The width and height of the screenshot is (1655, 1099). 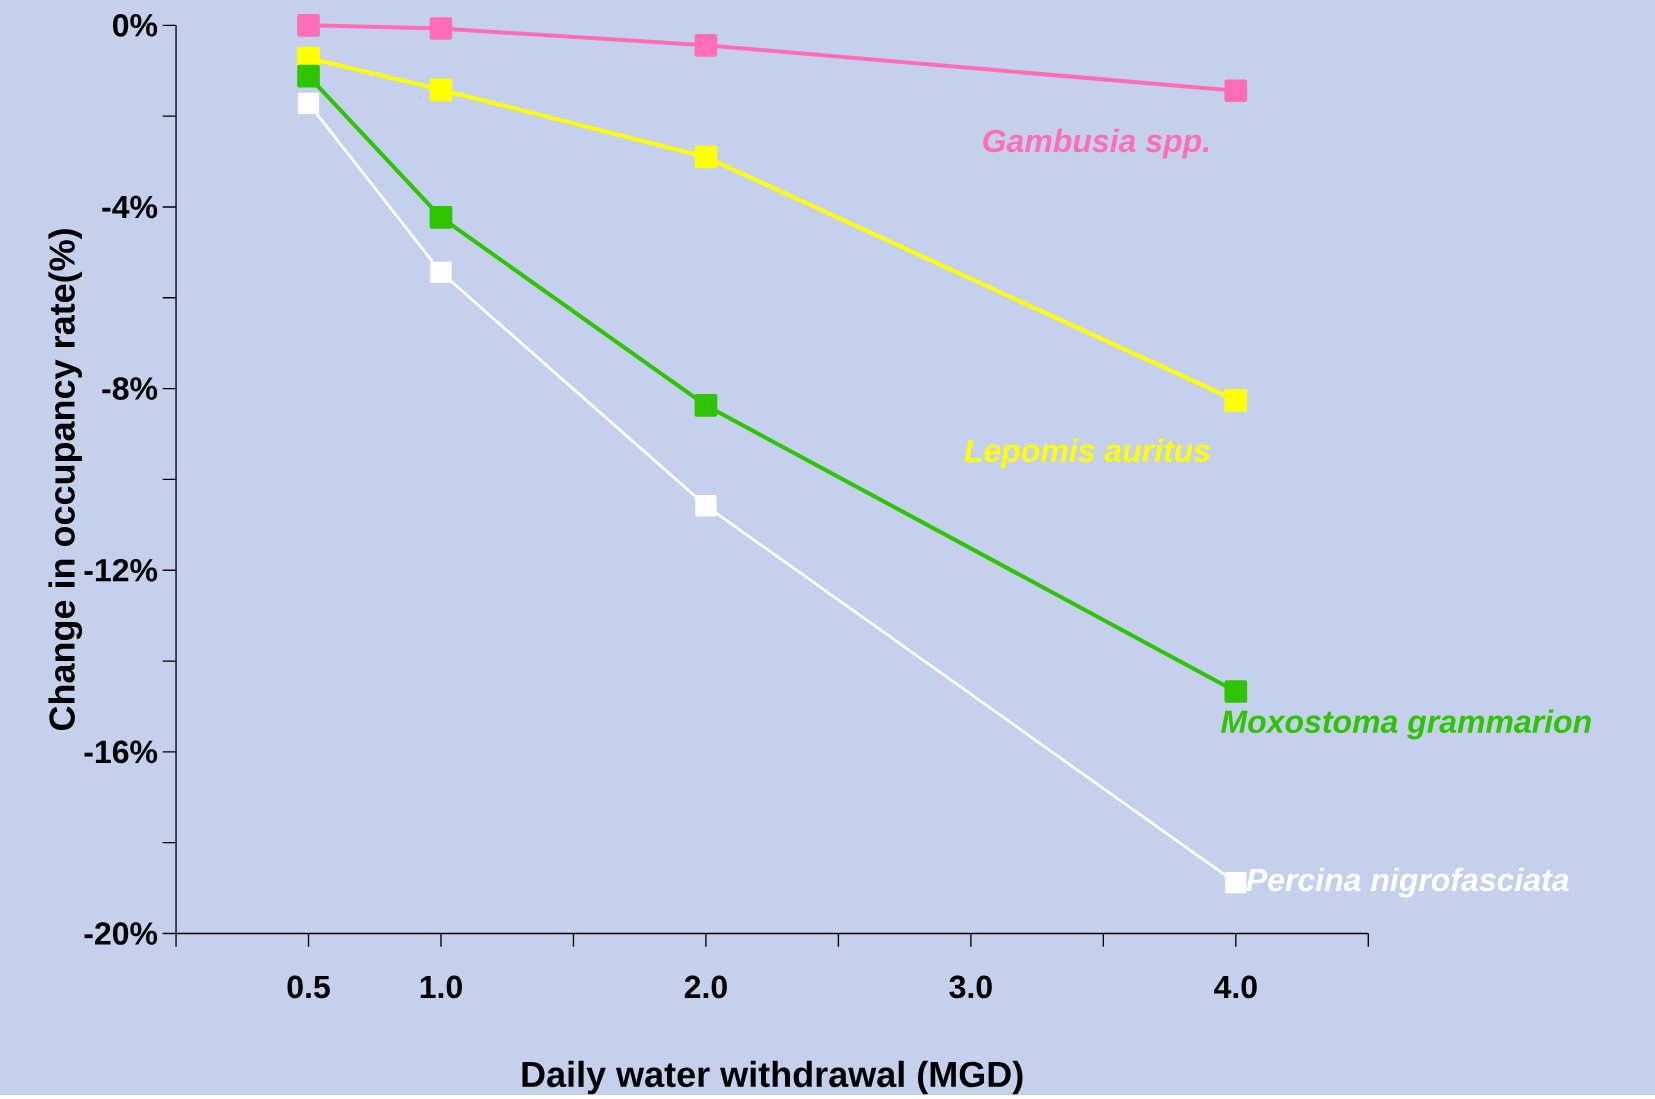 I want to click on series-label: Lepomis auritus, so click(x=1087, y=453).